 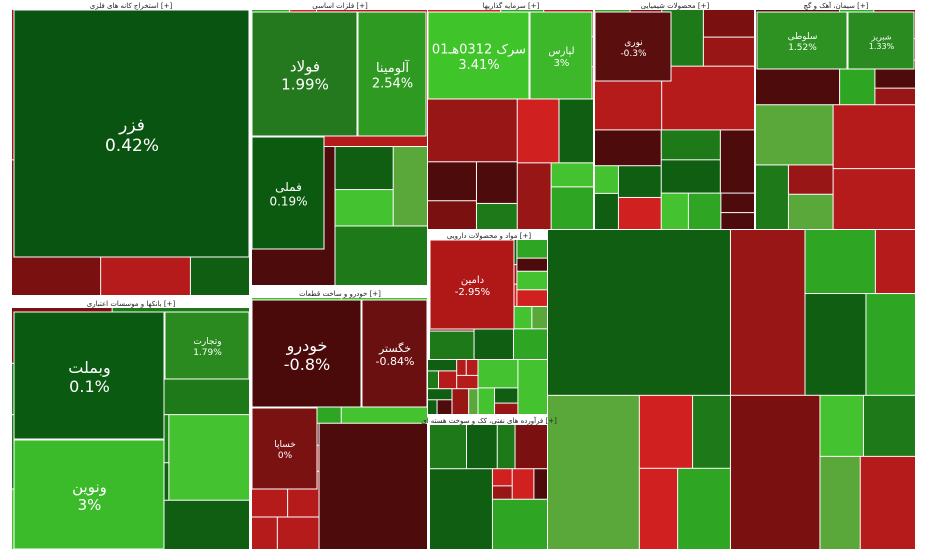 What do you see at coordinates (132, 146) in the screenshot?
I see `stock-change: 0.42%` at bounding box center [132, 146].